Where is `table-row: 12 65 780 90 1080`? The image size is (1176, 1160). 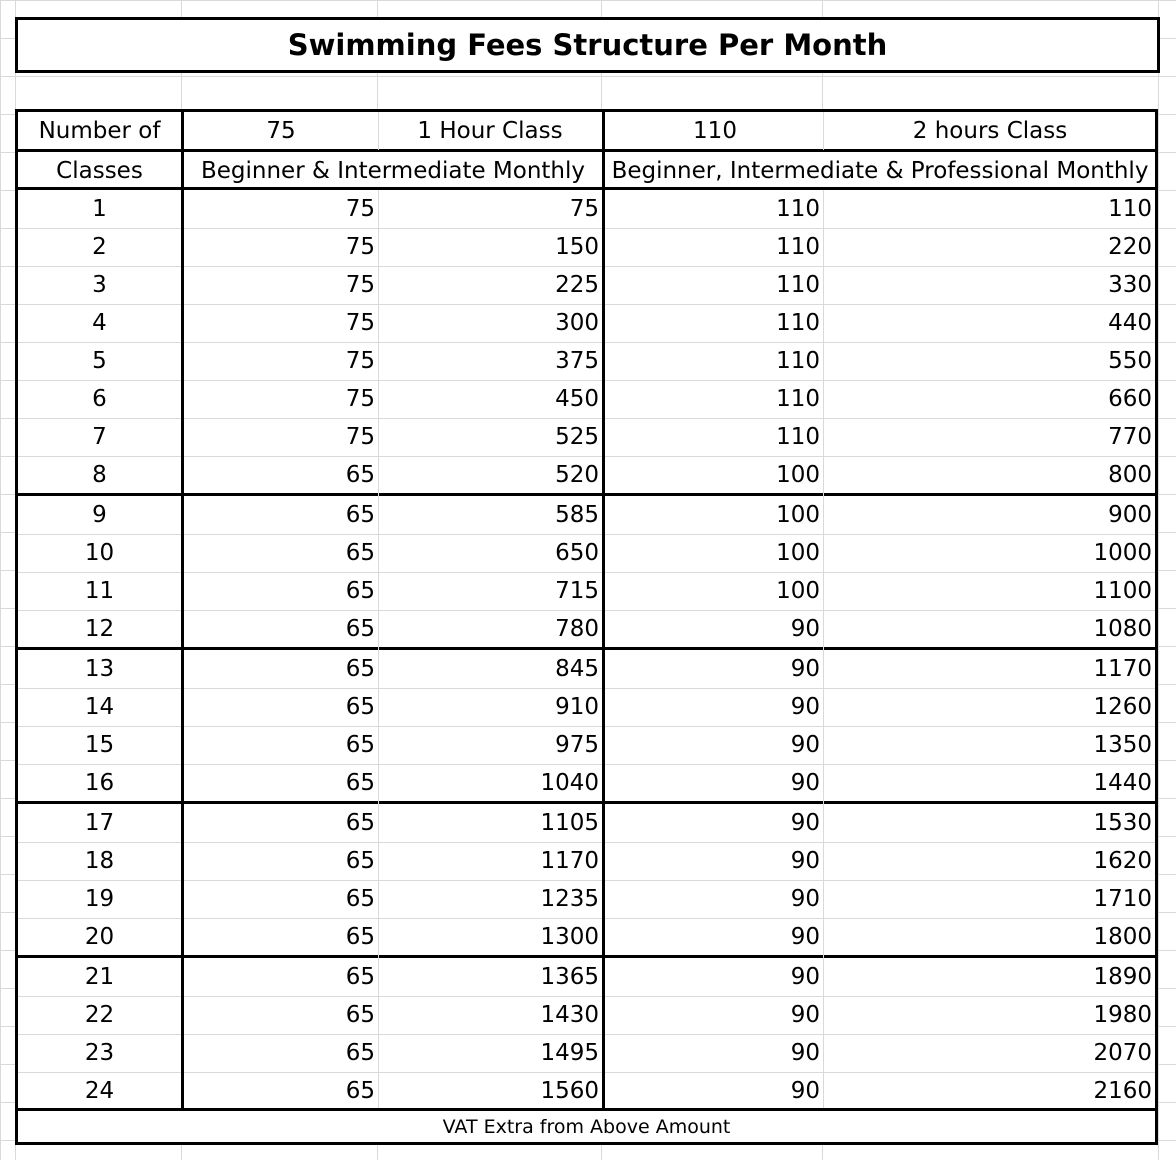
table-row: 12 65 780 90 1080 is located at coordinates (586, 629).